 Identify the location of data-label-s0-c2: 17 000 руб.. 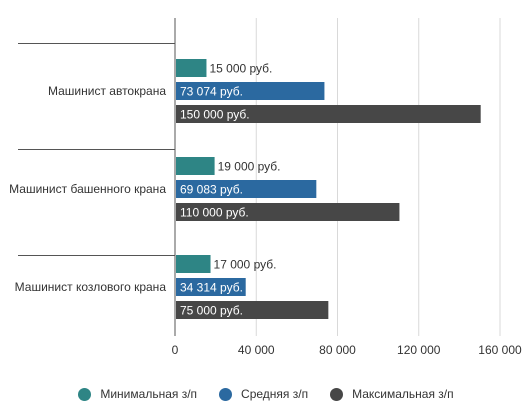
(245, 265).